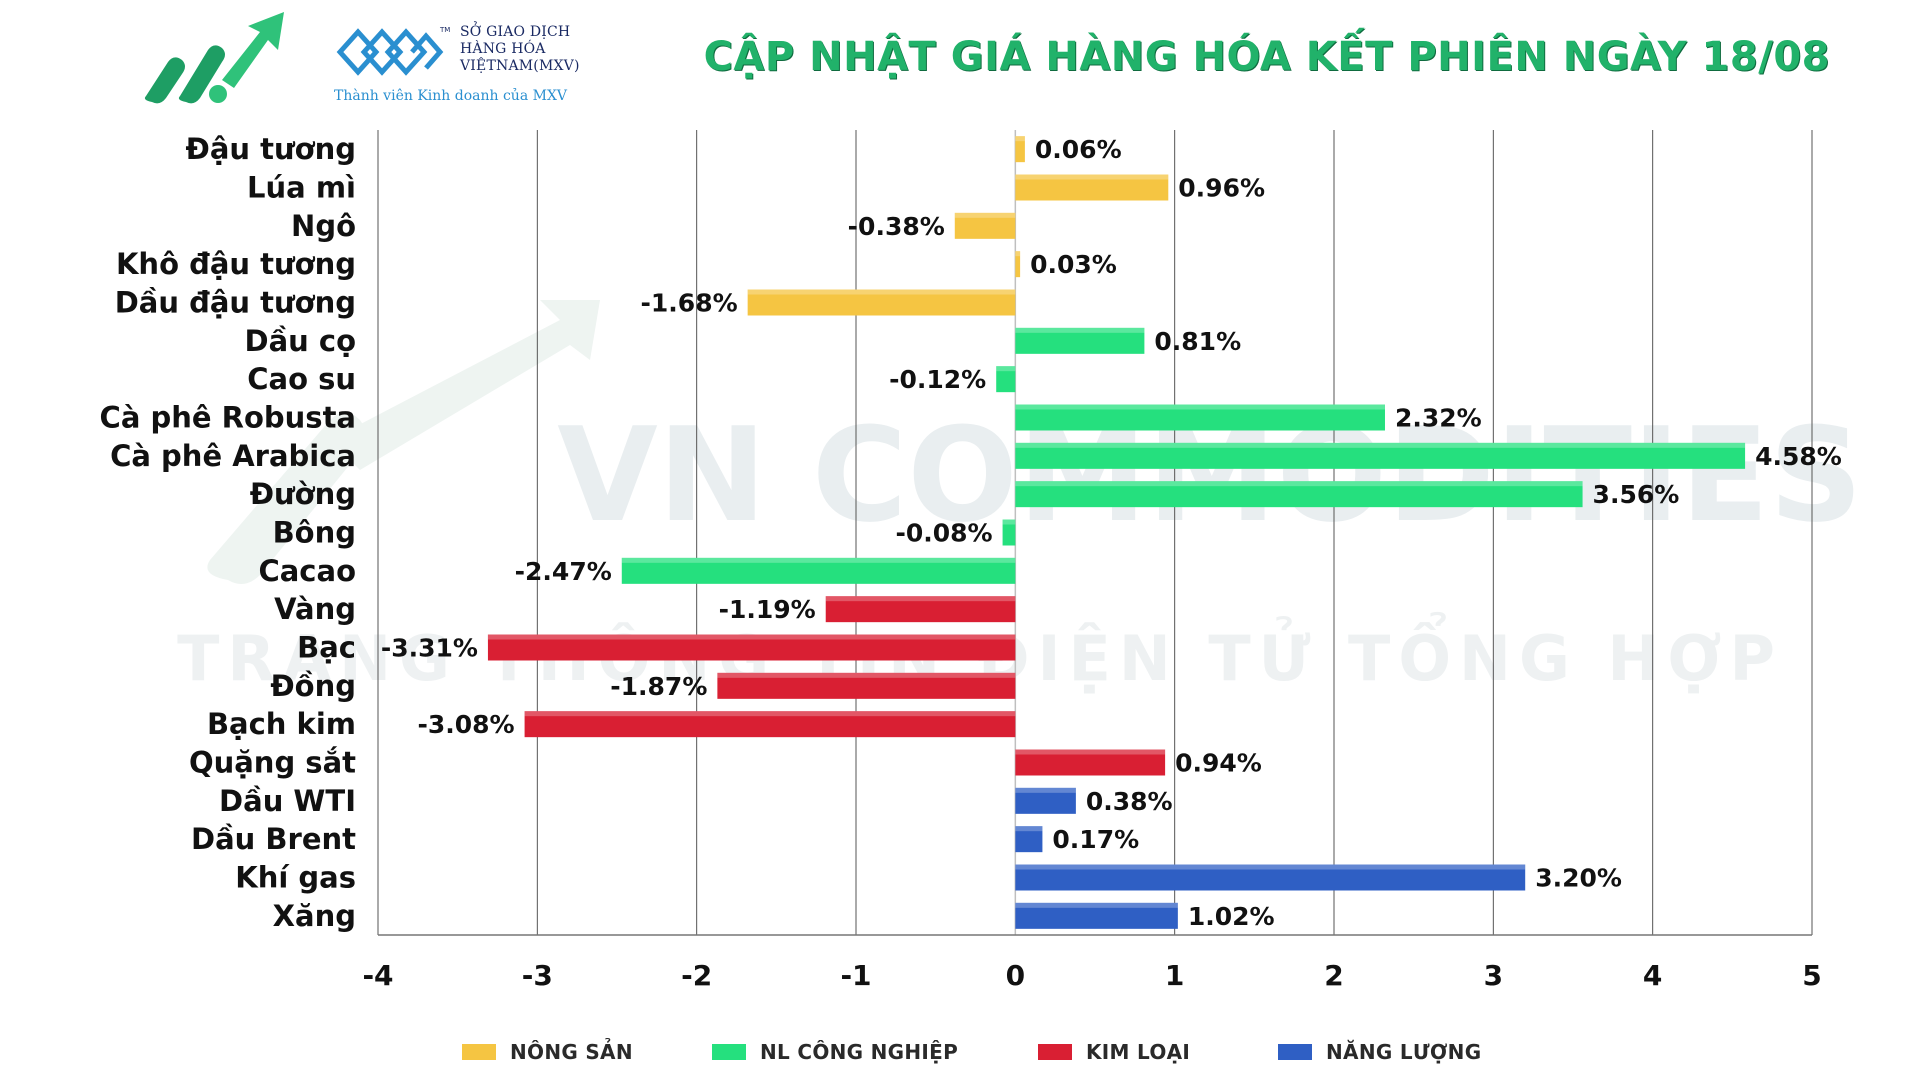 Image resolution: width=1920 pixels, height=1080 pixels. What do you see at coordinates (404, 442) in the screenshot?
I see `watermark-logo-icon` at bounding box center [404, 442].